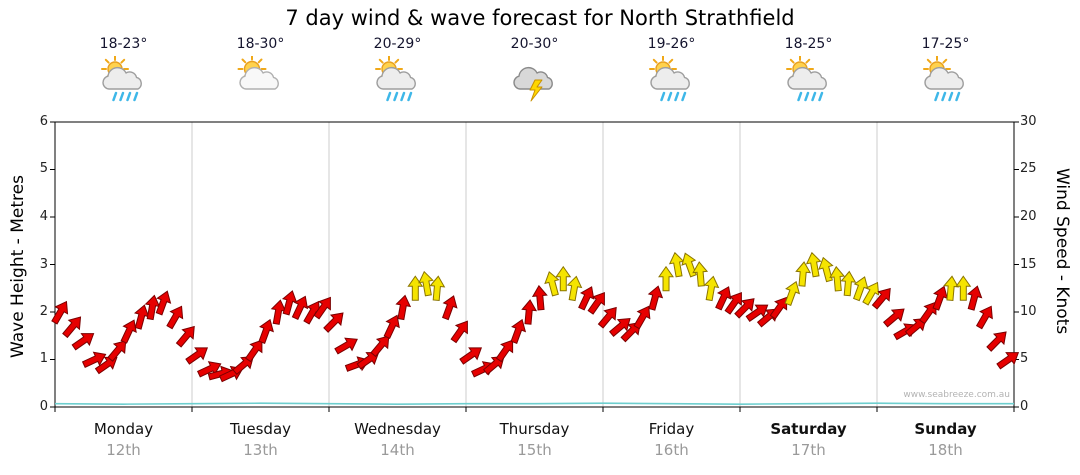  Describe the element at coordinates (397, 450) in the screenshot. I see `day-date: 14th` at that location.